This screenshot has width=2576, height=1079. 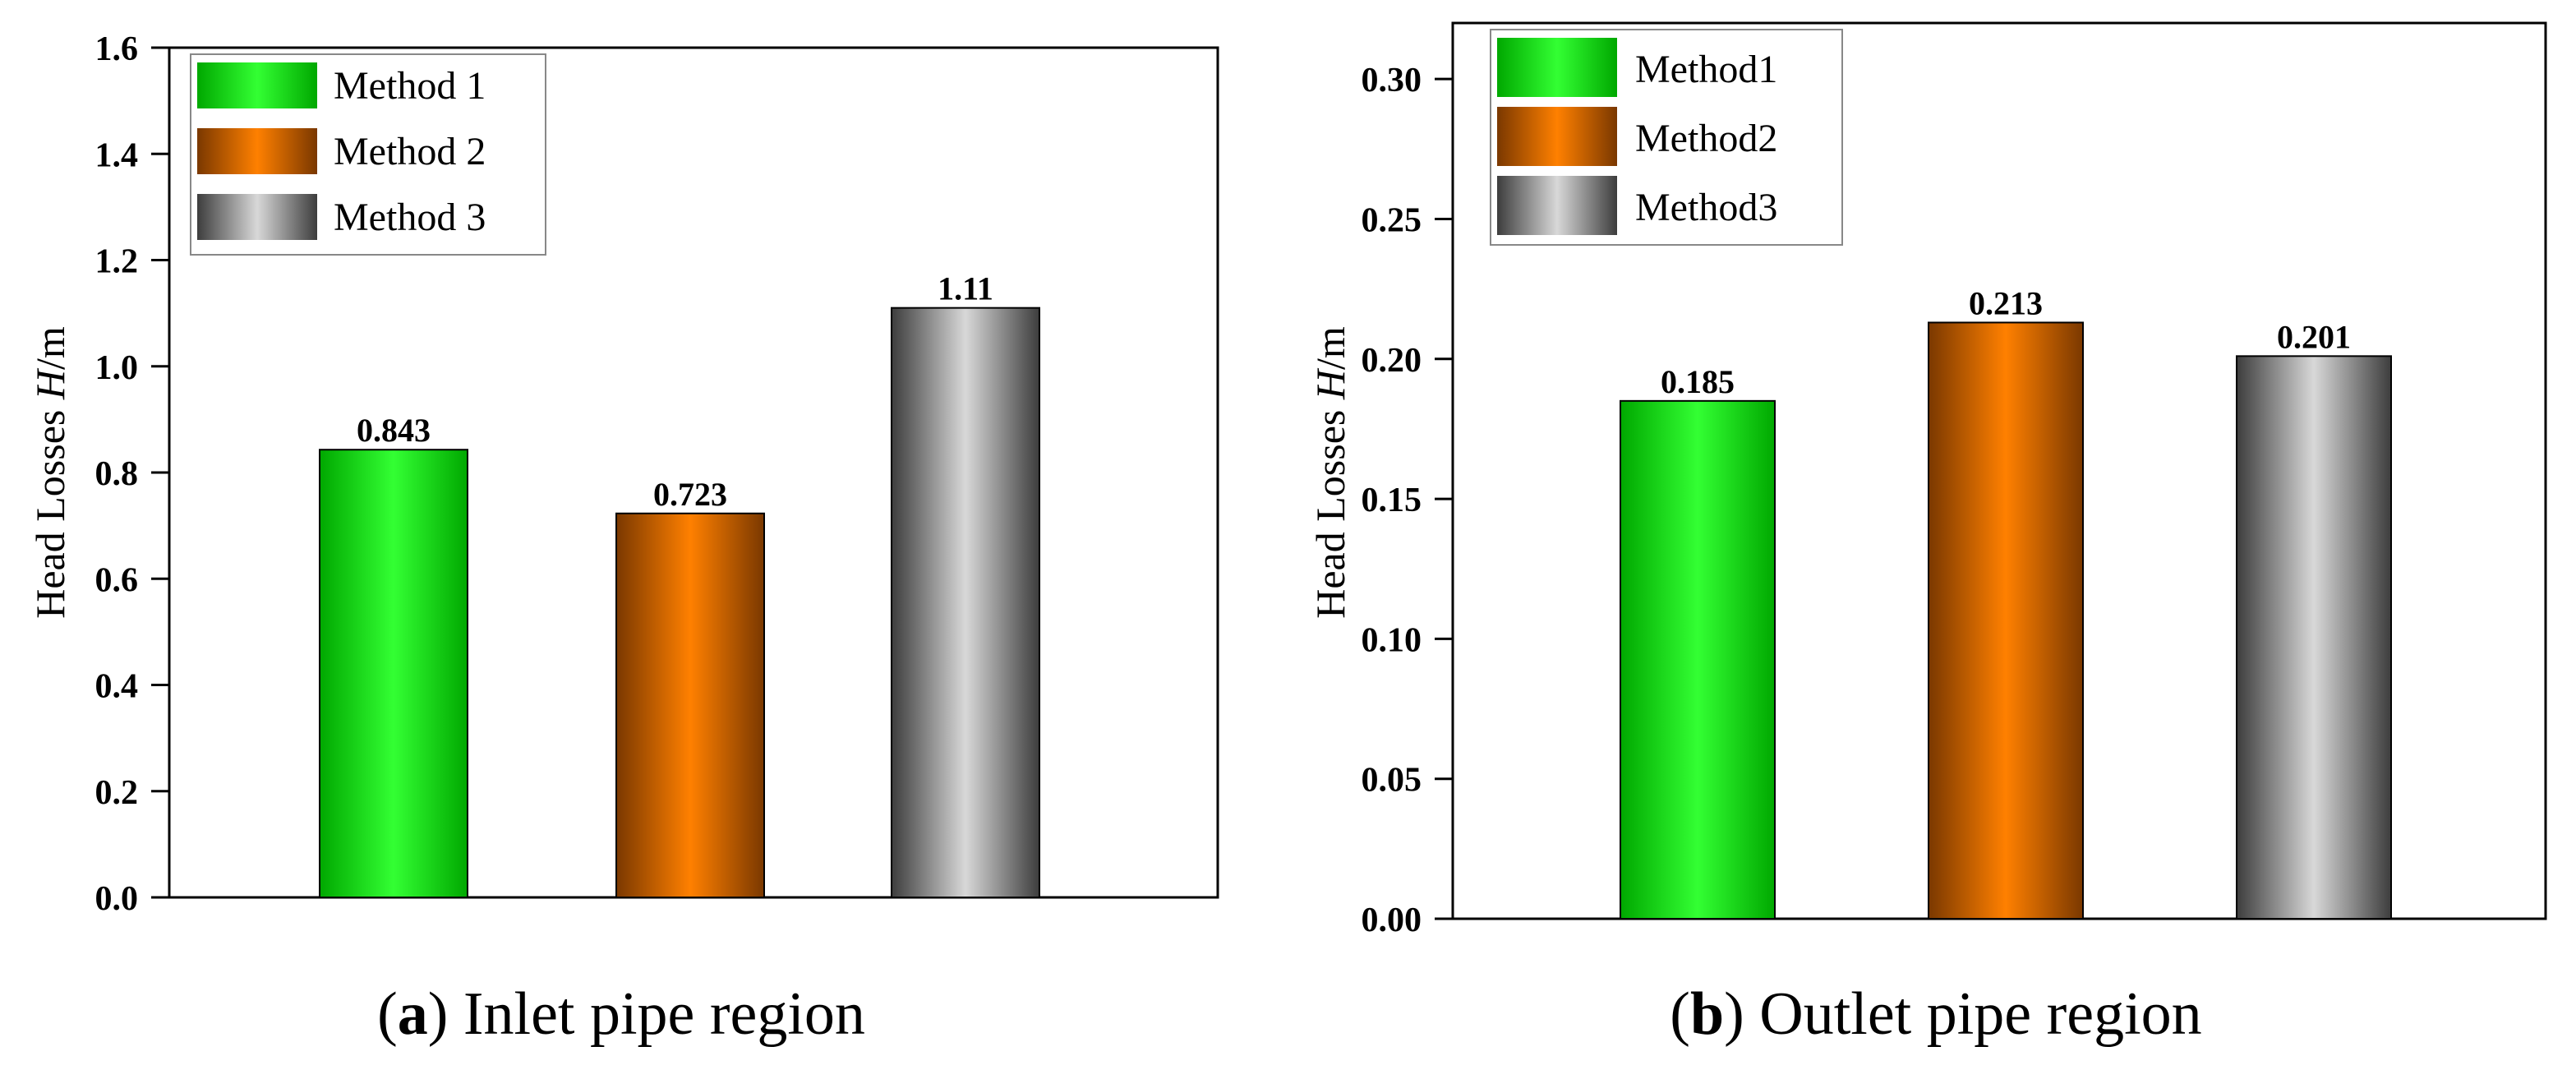 What do you see at coordinates (117, 793) in the screenshot?
I see `y-tick-label: 0.2` at bounding box center [117, 793].